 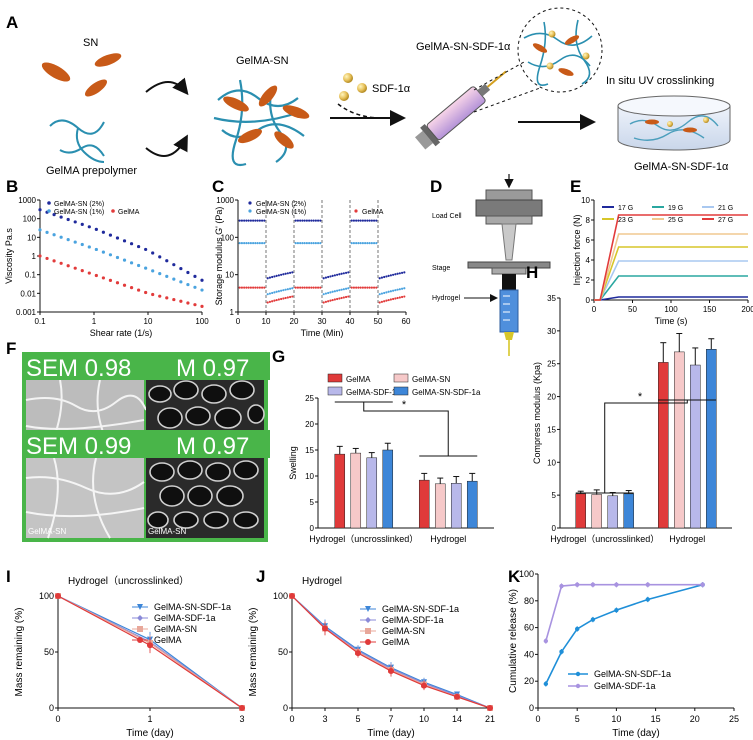 What do you see at coordinates (446, 392) in the screenshot?
I see `legend-label: GelMA-SN-SDF-1a` at bounding box center [446, 392].